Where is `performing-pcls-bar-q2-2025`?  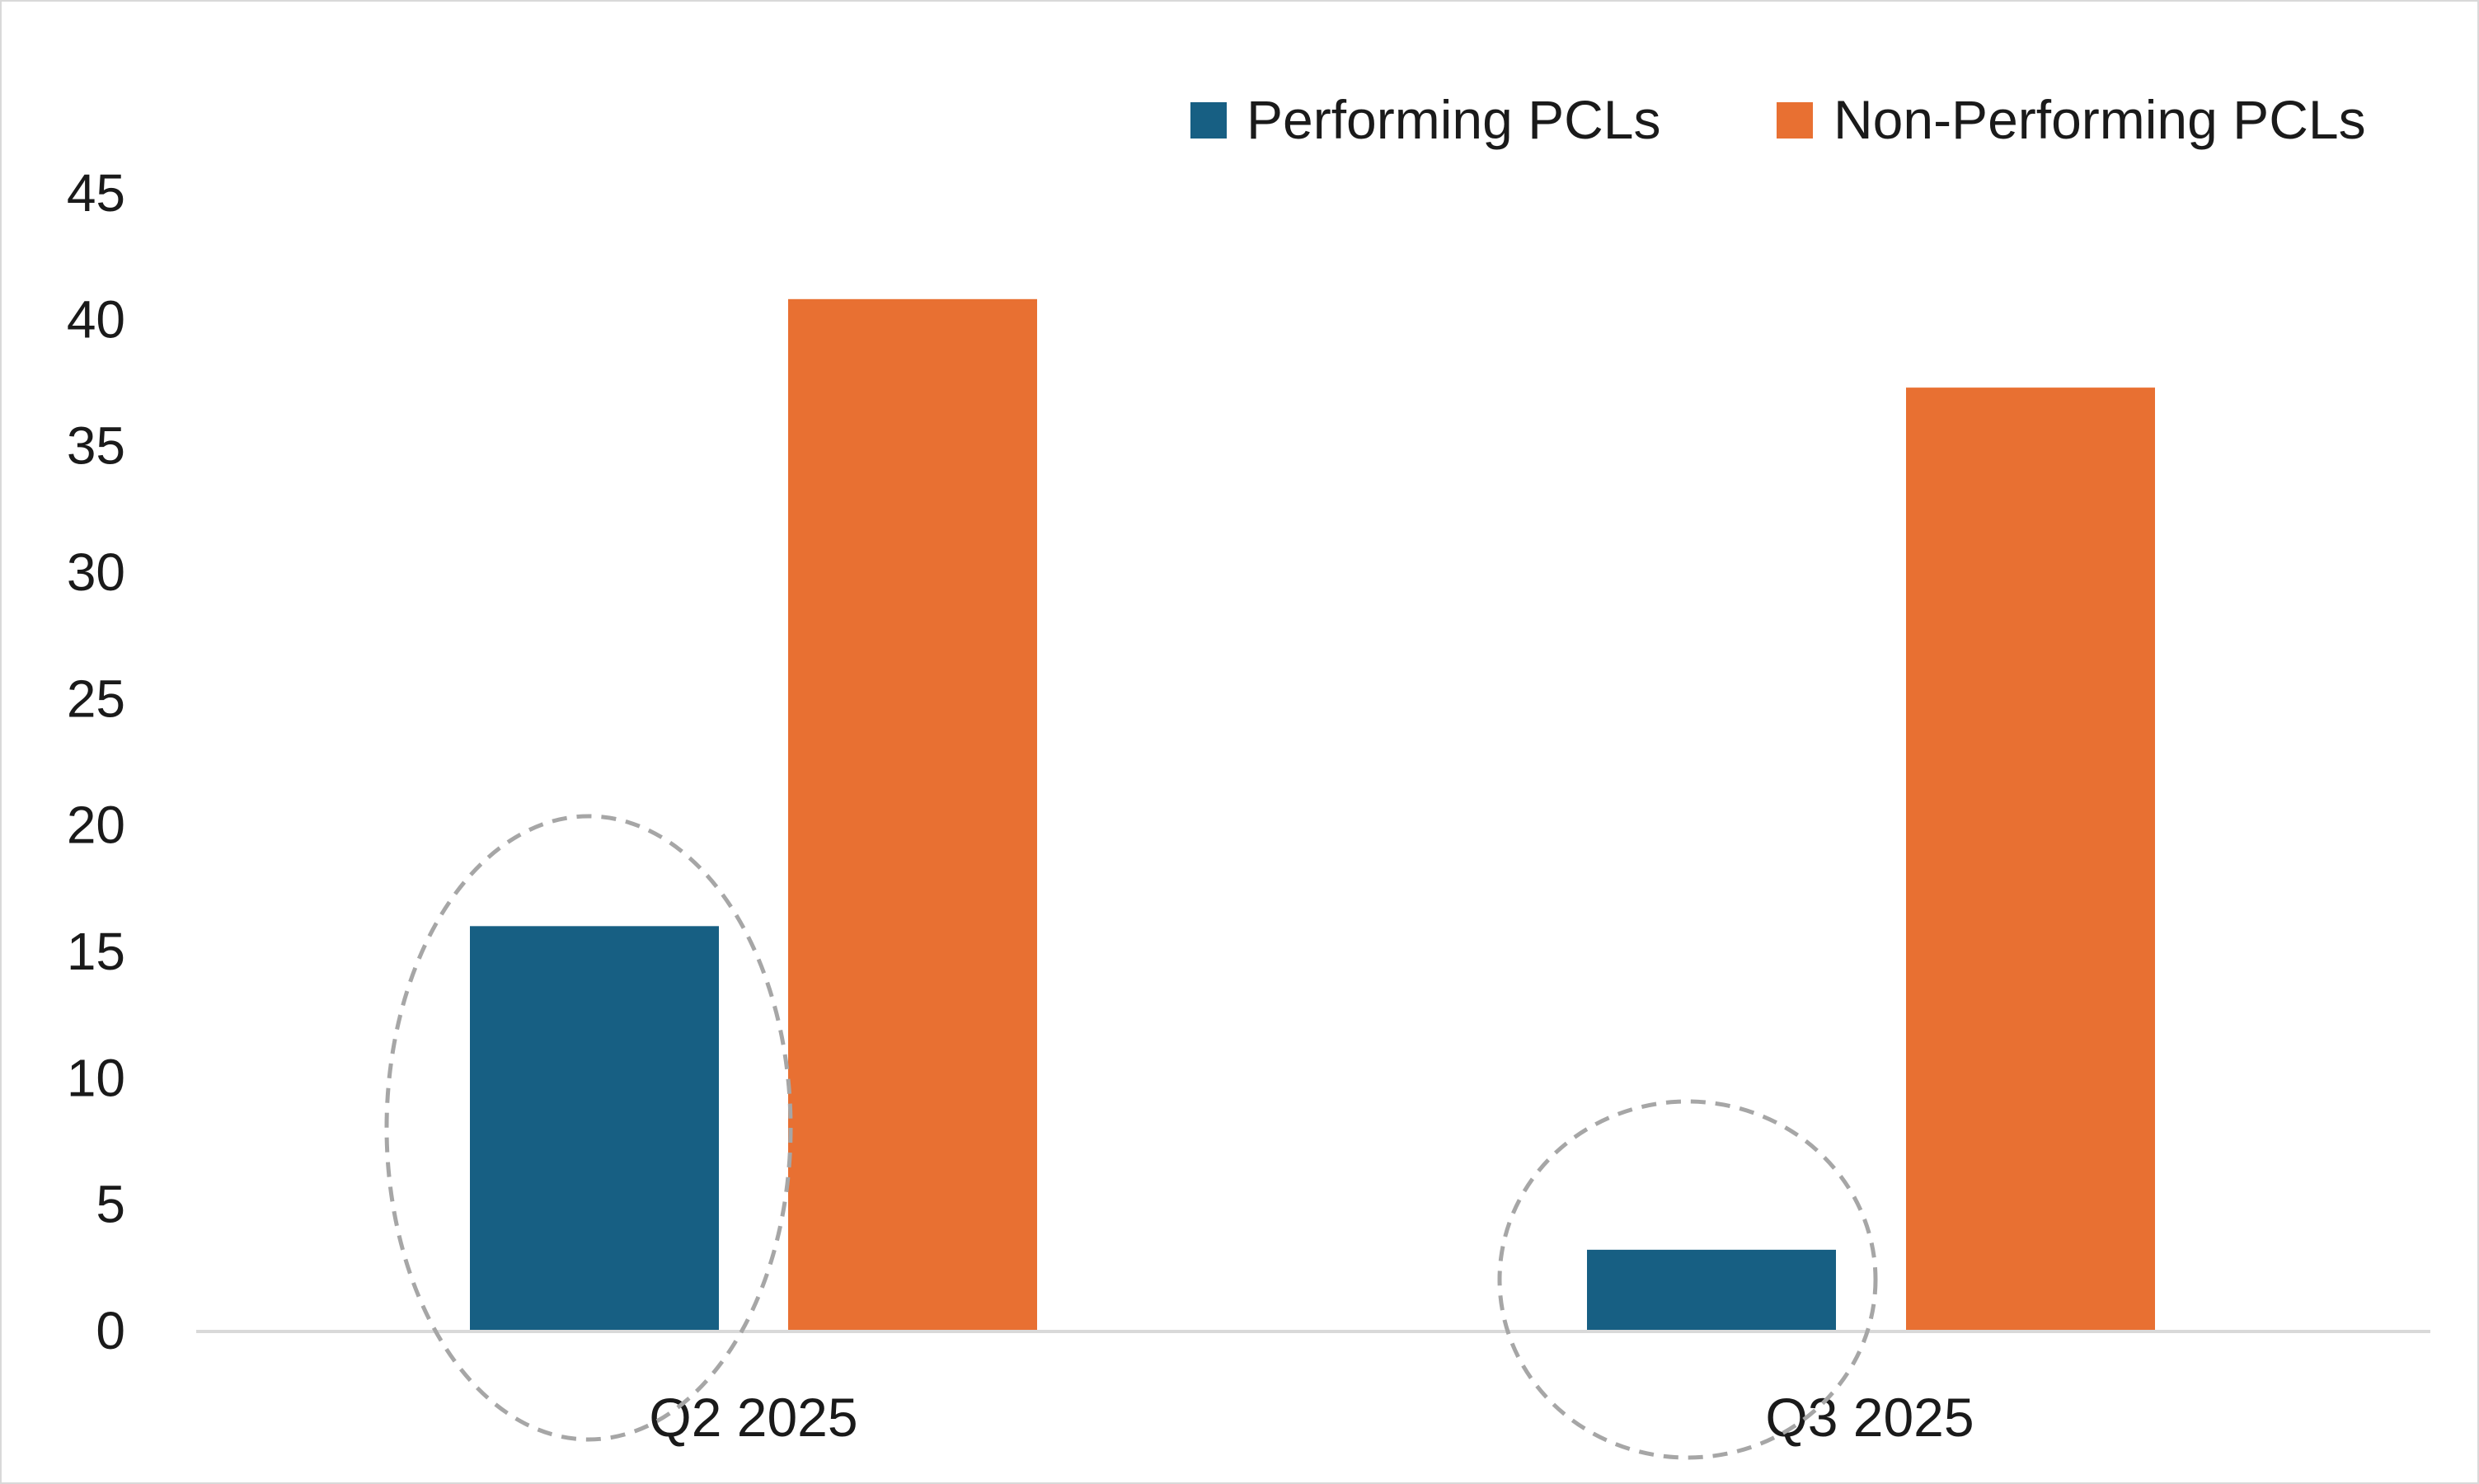
performing-pcls-bar-q2-2025 is located at coordinates (594, 1128).